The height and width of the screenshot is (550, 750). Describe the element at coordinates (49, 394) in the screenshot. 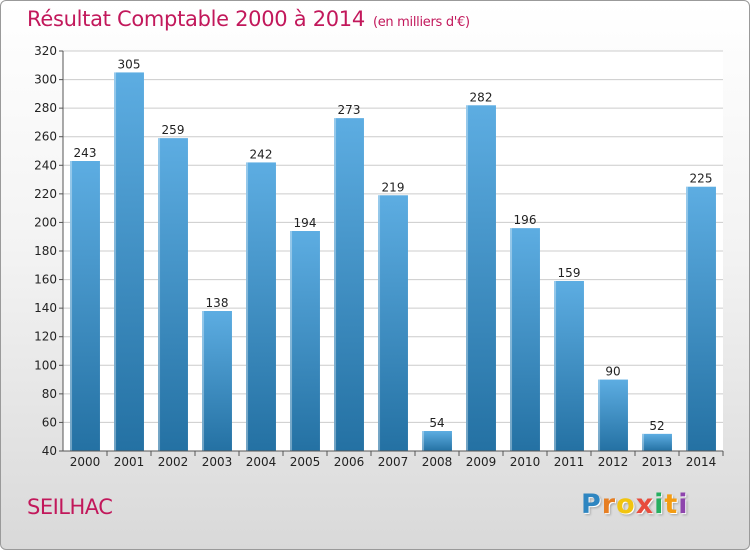

I see `y-tick-label: 80` at that location.